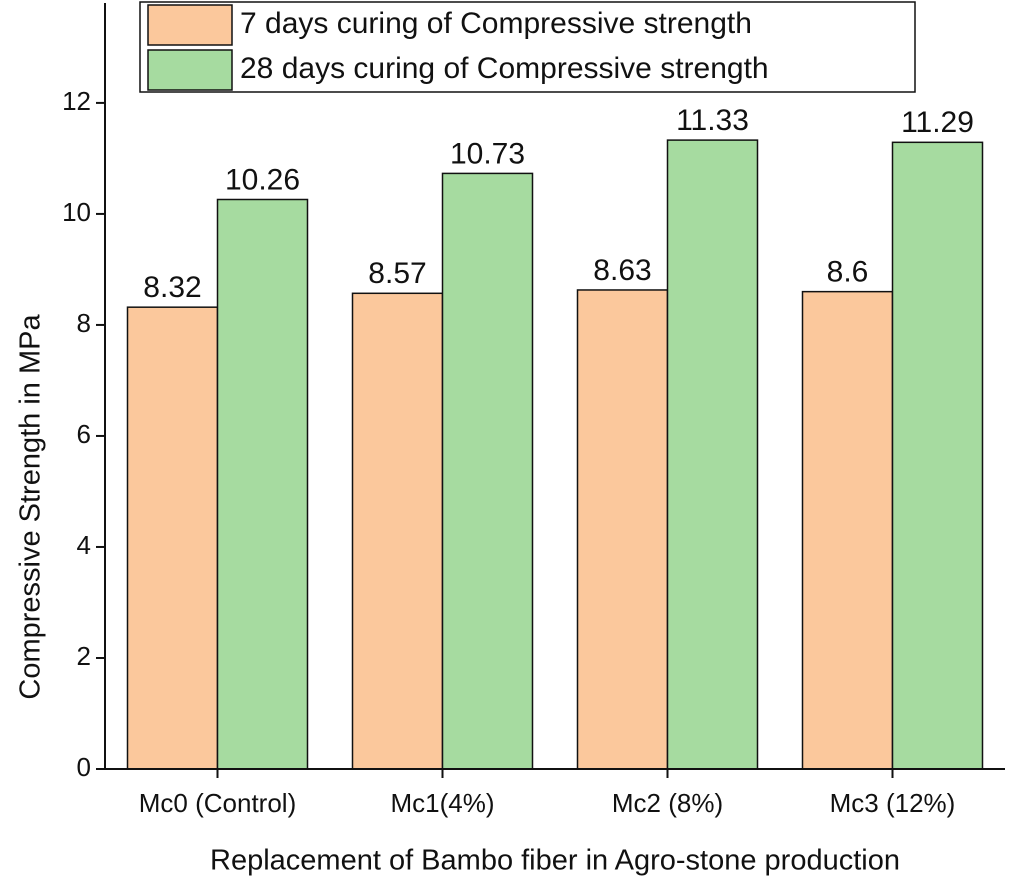 This screenshot has width=1017, height=890. I want to click on value-label: 8.6, so click(848, 272).